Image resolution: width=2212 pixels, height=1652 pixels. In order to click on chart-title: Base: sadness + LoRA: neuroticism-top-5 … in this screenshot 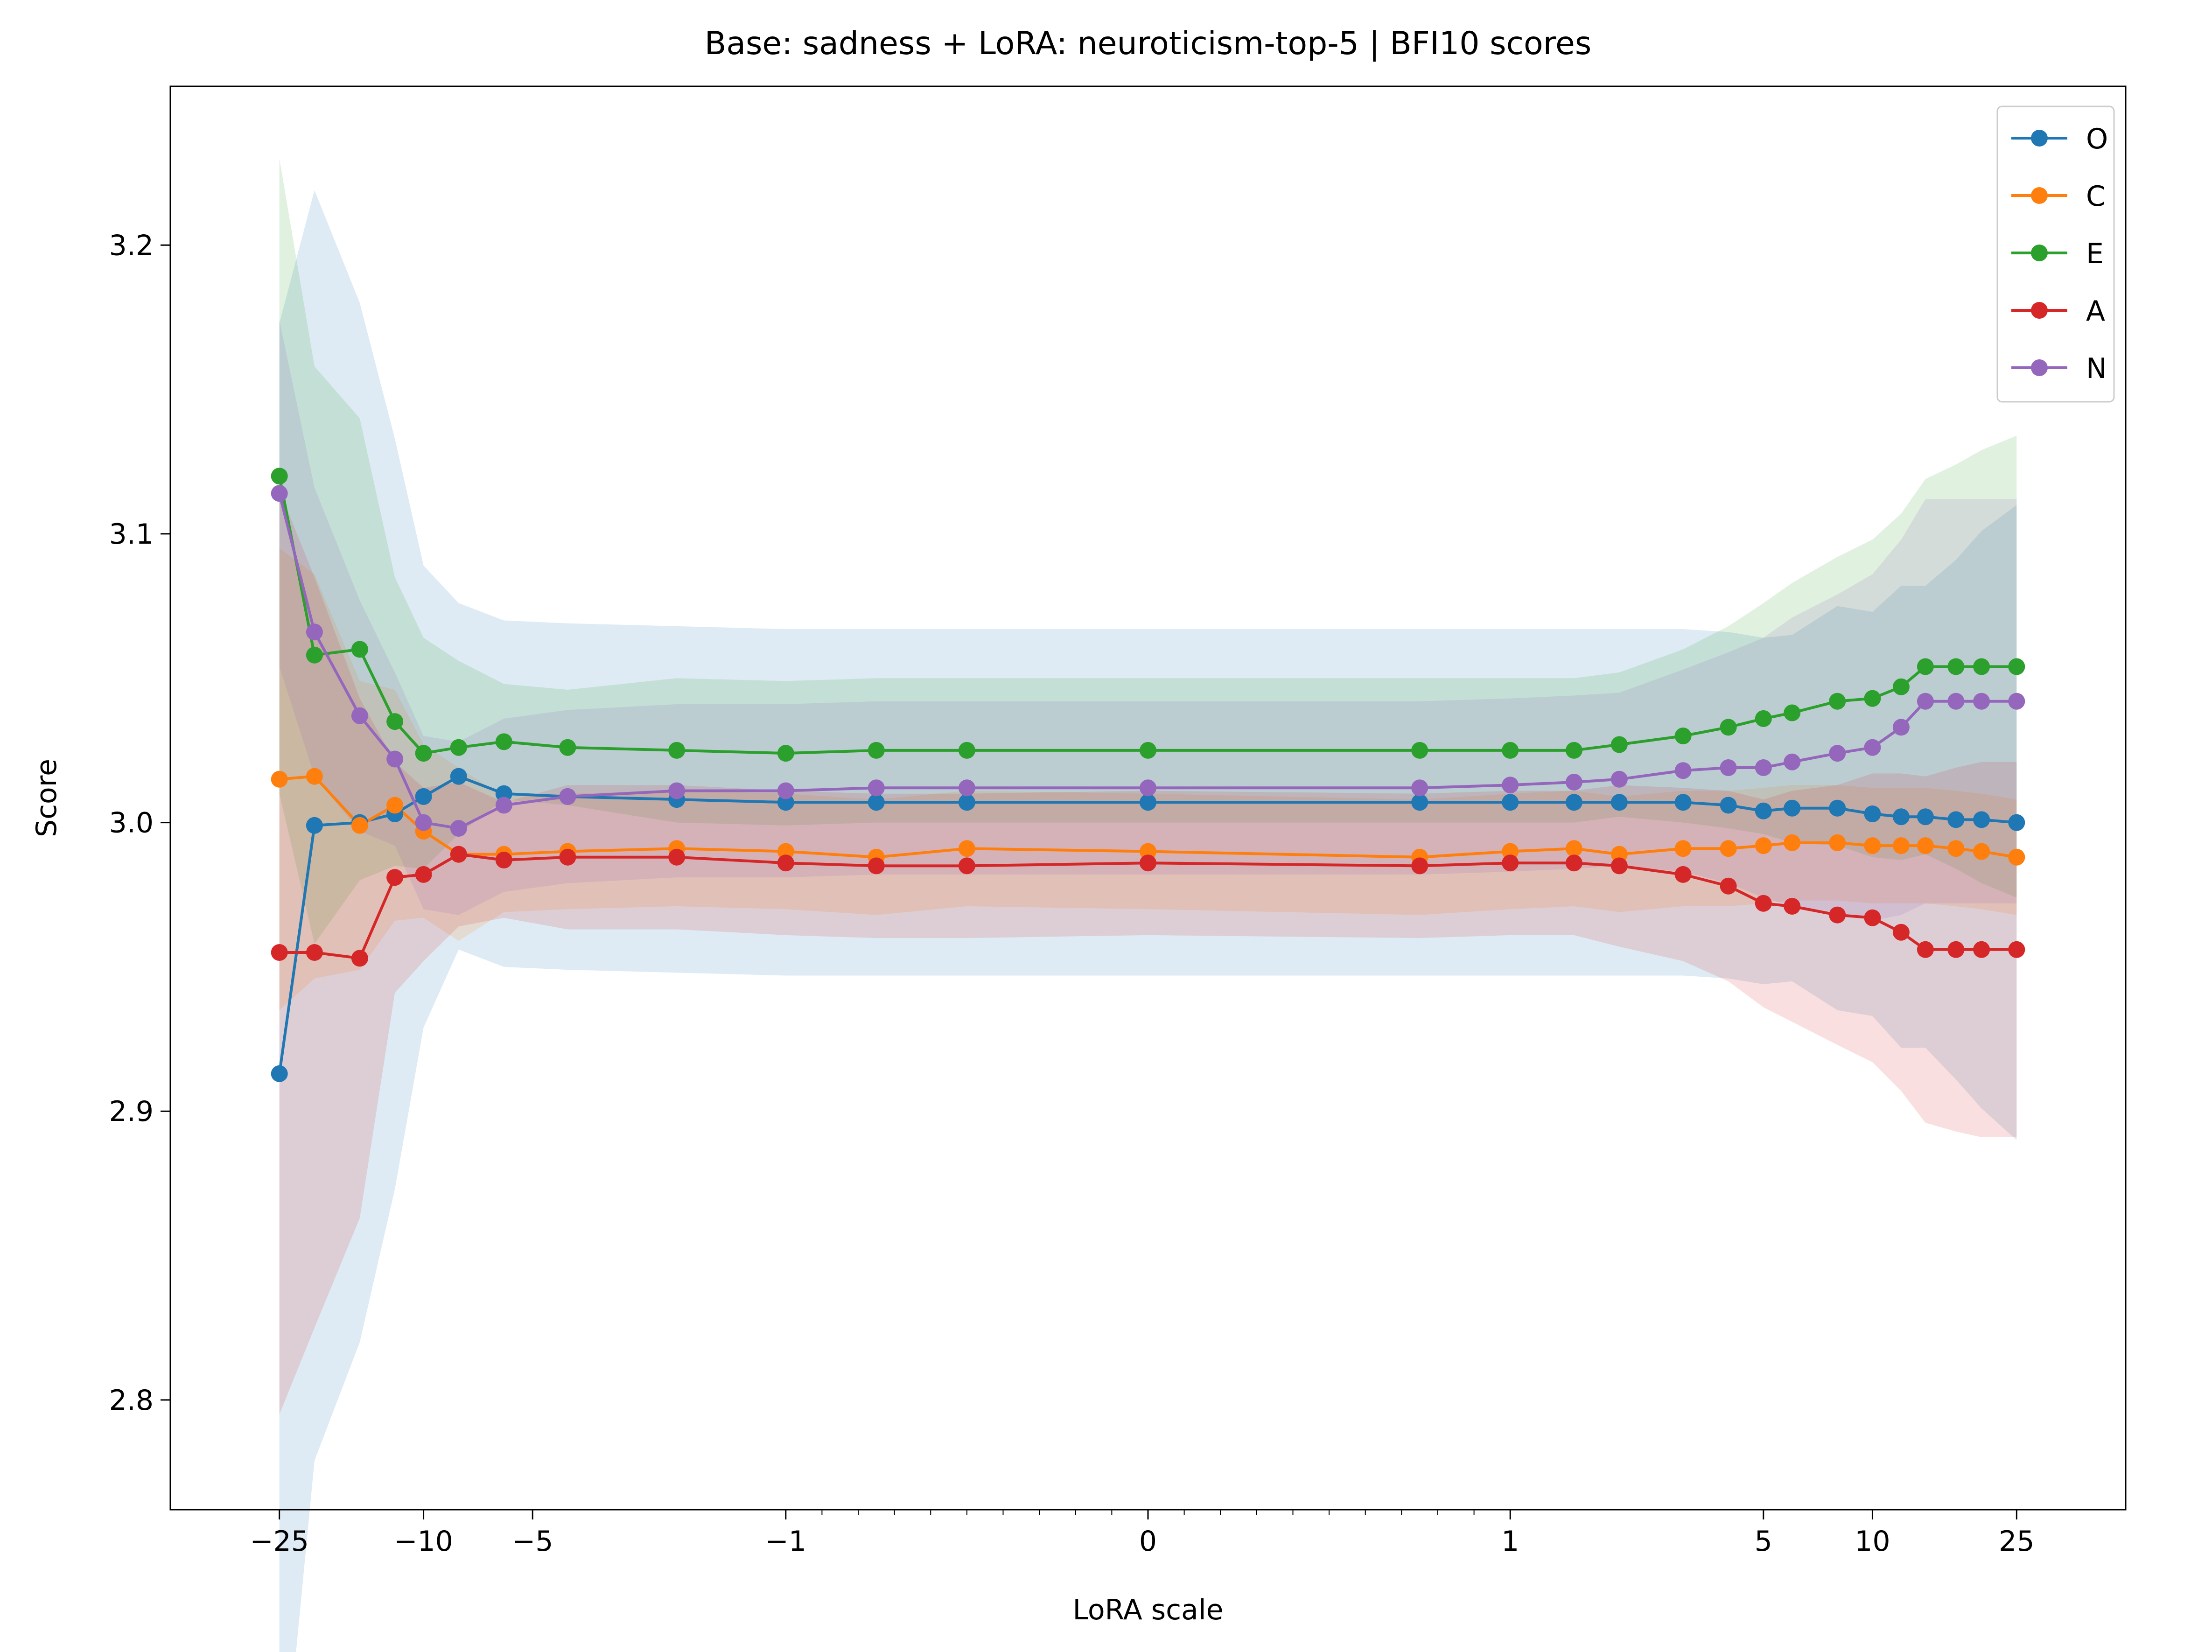, I will do `click(1148, 43)`.